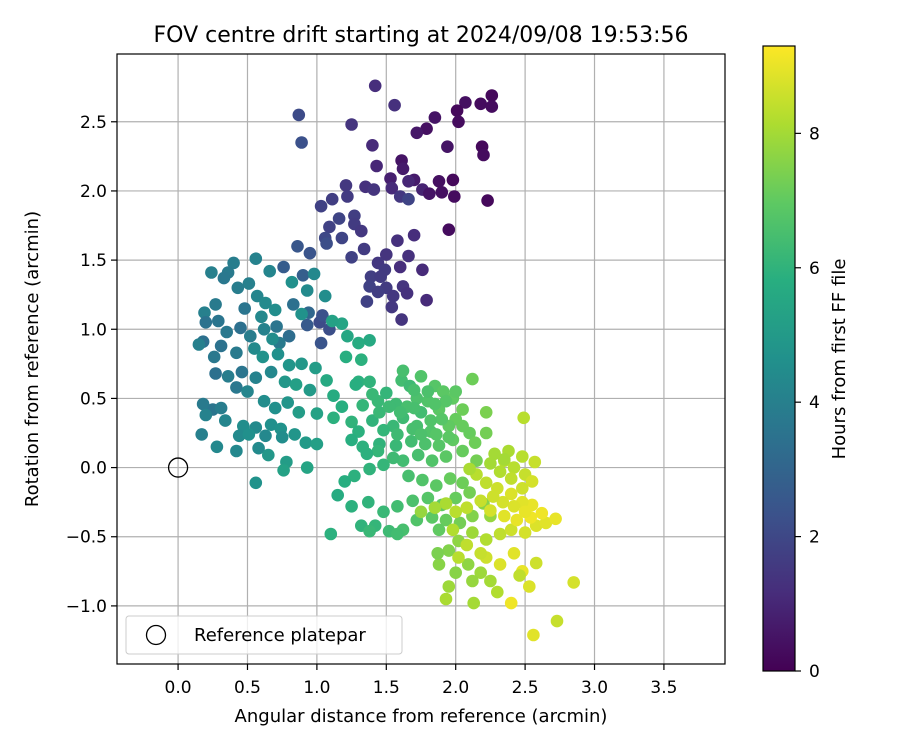  Describe the element at coordinates (86, 538) in the screenshot. I see `y-tick-label: −0.5` at that location.